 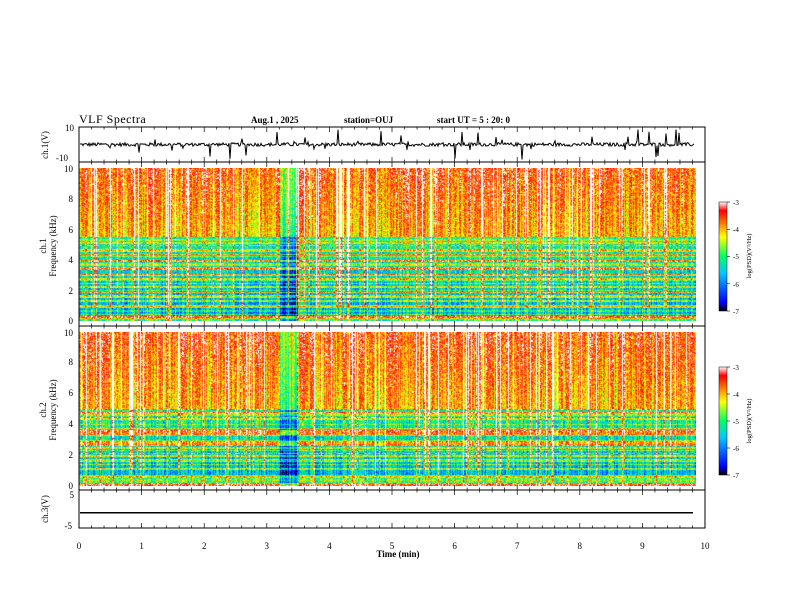 I want to click on cbar1-tick-m4: -4, so click(x=736, y=230).